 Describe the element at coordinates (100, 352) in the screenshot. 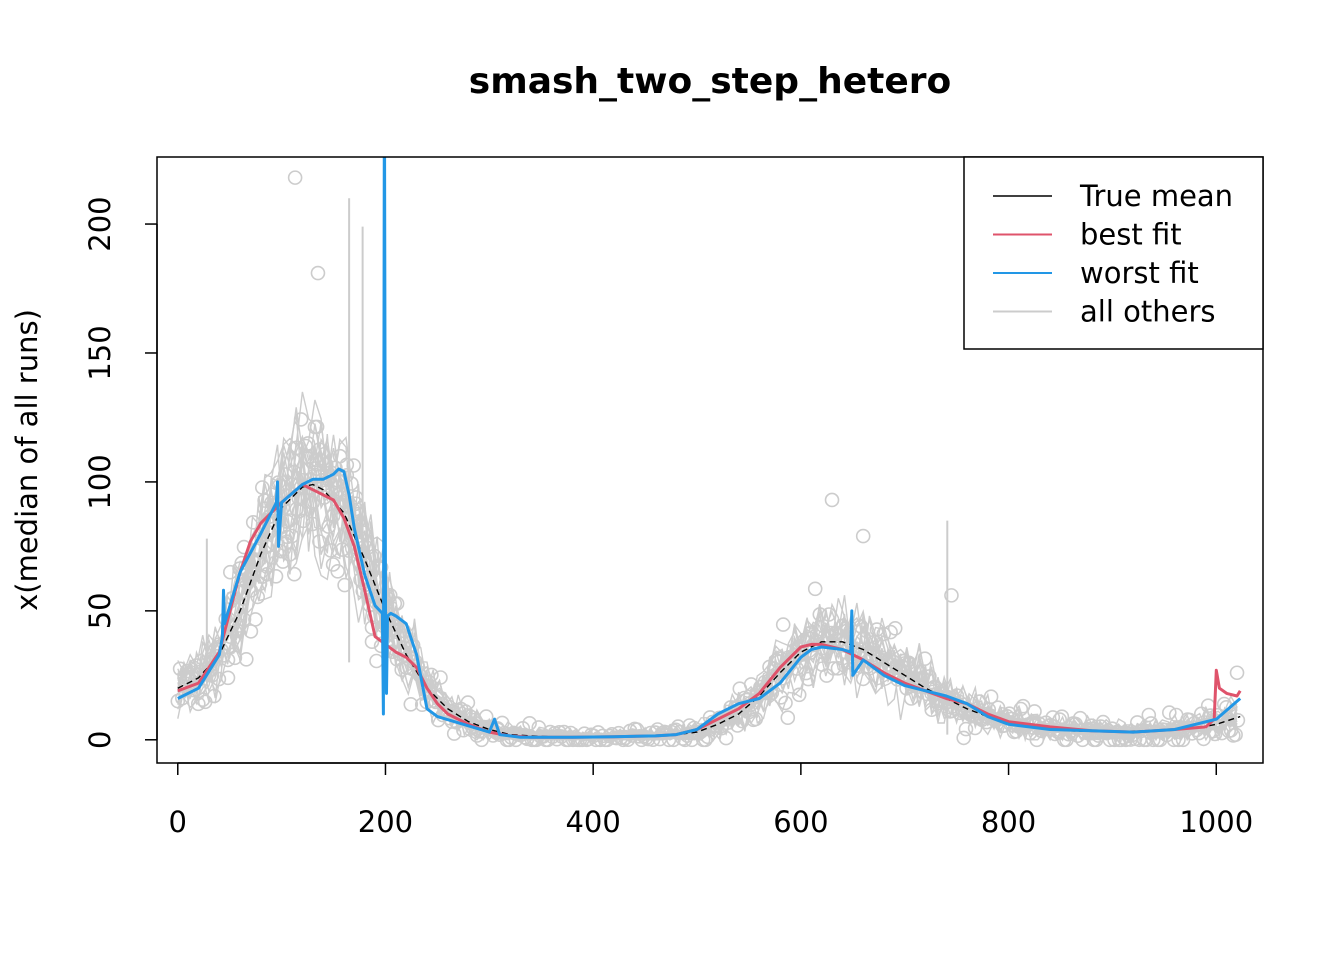

I see `y-tick-label-150: 150` at that location.